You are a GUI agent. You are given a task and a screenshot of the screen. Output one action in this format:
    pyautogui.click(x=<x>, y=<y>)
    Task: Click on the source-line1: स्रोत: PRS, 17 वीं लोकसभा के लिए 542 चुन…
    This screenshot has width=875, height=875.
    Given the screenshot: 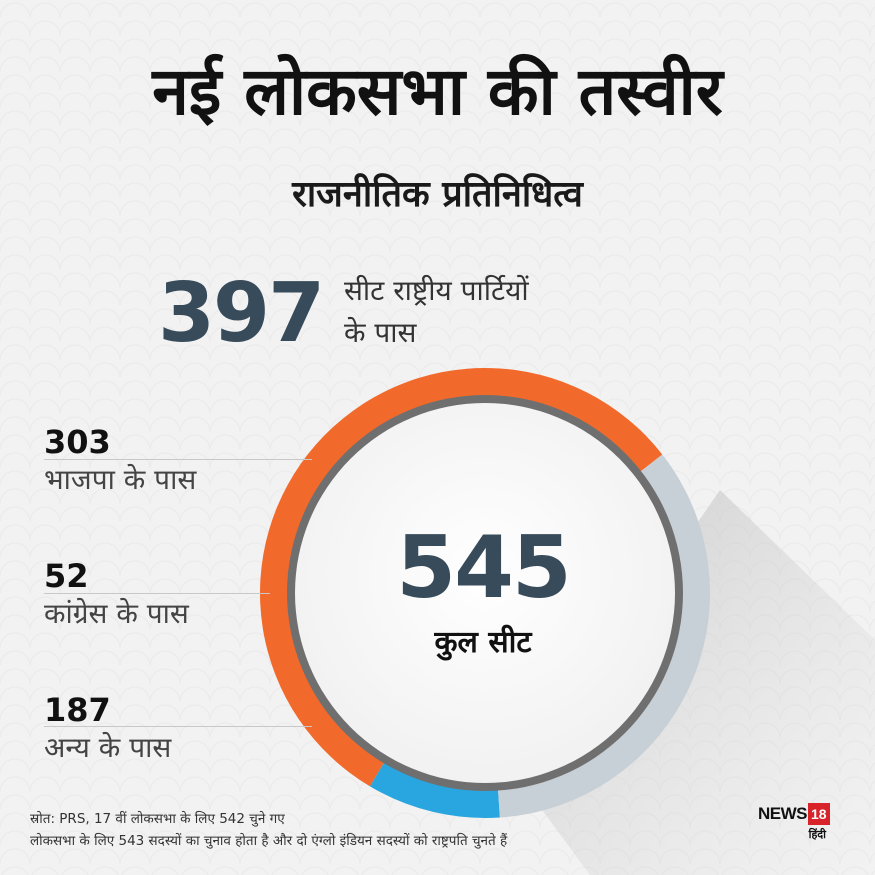 What is the action you would take?
    pyautogui.click(x=157, y=819)
    